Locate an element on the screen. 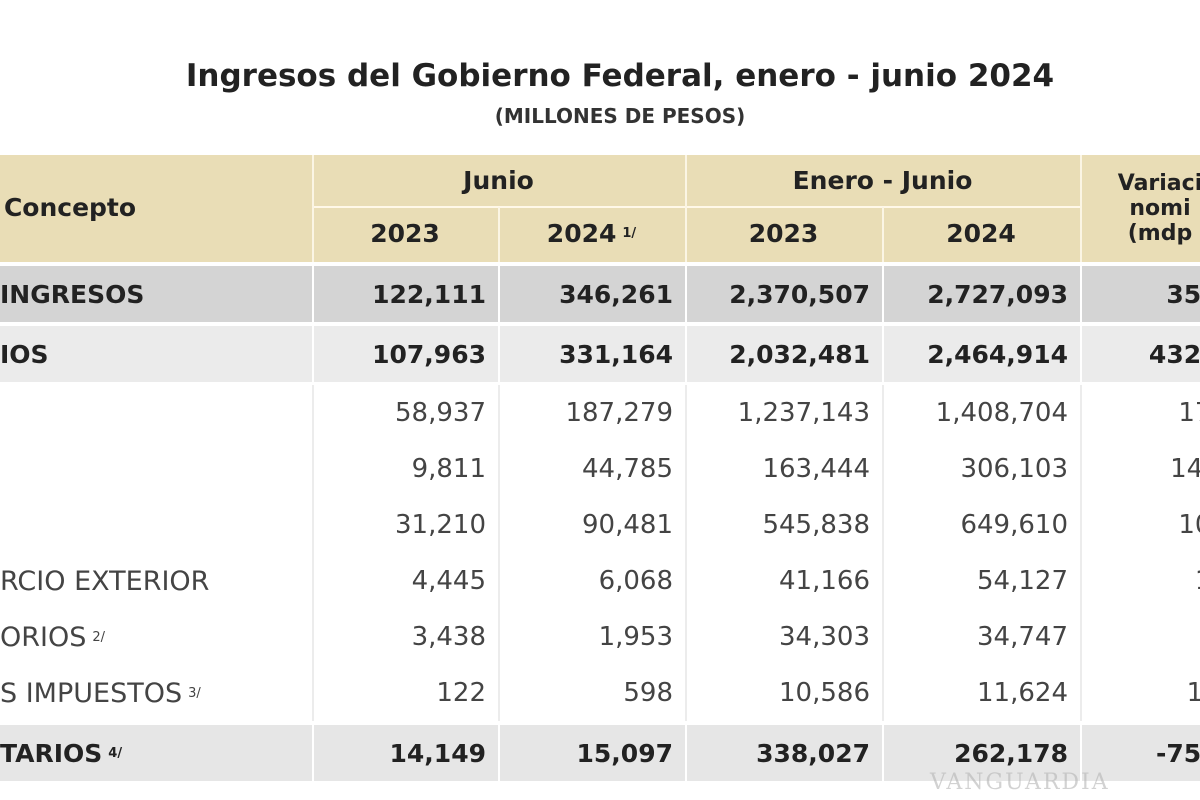 The image size is (1200, 800). footnote-marker: 3/ is located at coordinates (194, 693).